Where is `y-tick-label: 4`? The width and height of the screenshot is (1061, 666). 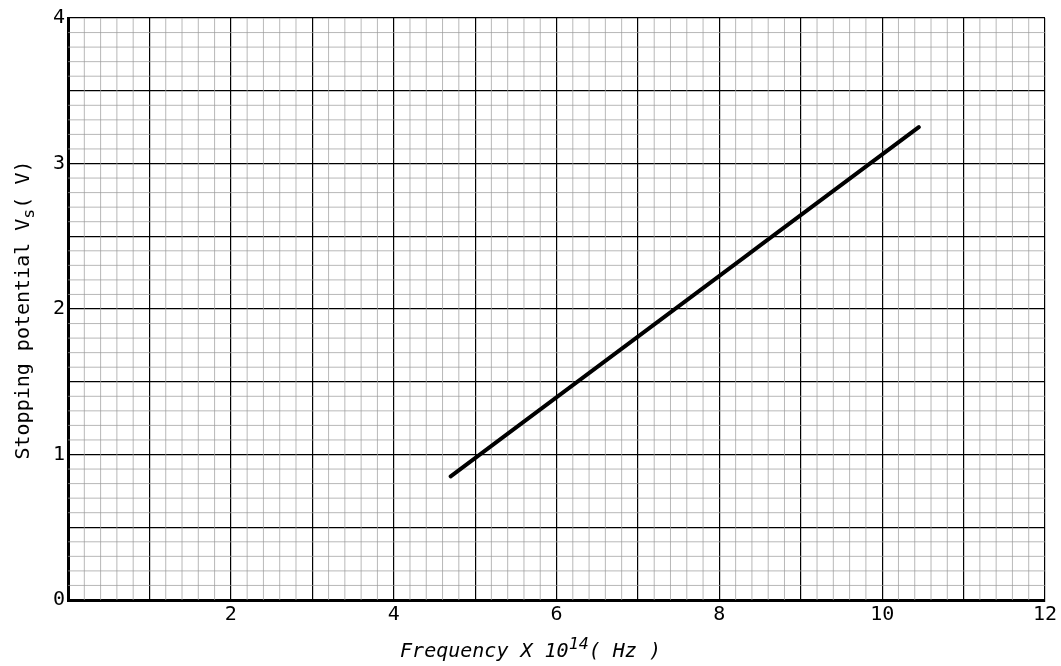
y-tick-label: 4 is located at coordinates (59, 16).